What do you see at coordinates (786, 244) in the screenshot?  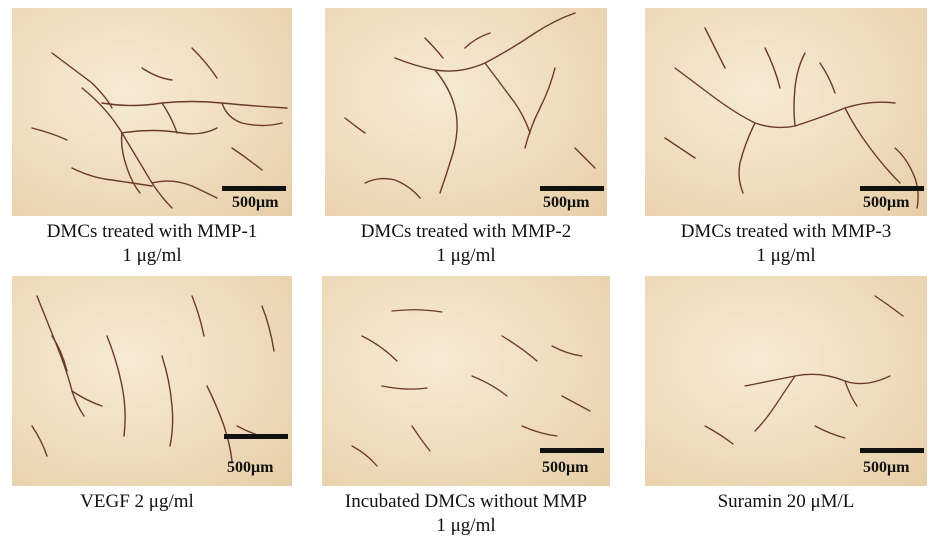 I see `caption-mmp3: DMCs treated with MMP-3 1 μg/ml` at bounding box center [786, 244].